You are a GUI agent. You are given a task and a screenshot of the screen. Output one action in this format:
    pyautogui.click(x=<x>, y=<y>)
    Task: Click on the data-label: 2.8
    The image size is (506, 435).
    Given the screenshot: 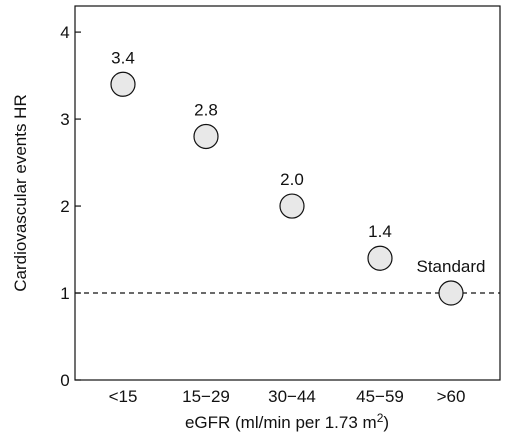 What is the action you would take?
    pyautogui.click(x=206, y=109)
    